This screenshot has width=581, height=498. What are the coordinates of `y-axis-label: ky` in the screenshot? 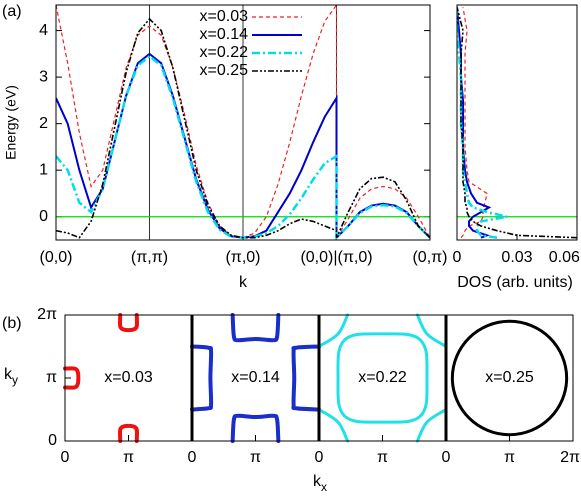 It's located at (11, 376).